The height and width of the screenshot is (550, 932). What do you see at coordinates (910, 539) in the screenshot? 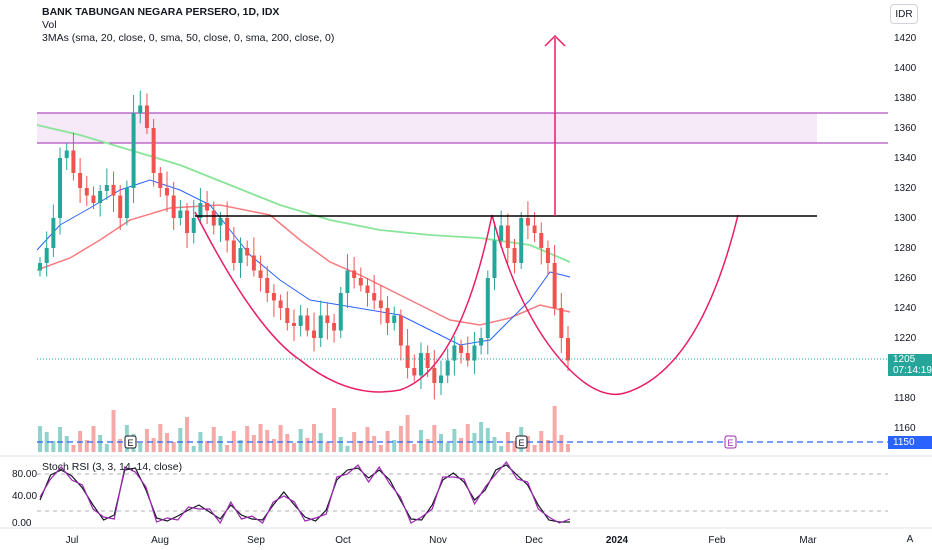
I see `auto-scale-button: A` at bounding box center [910, 539].